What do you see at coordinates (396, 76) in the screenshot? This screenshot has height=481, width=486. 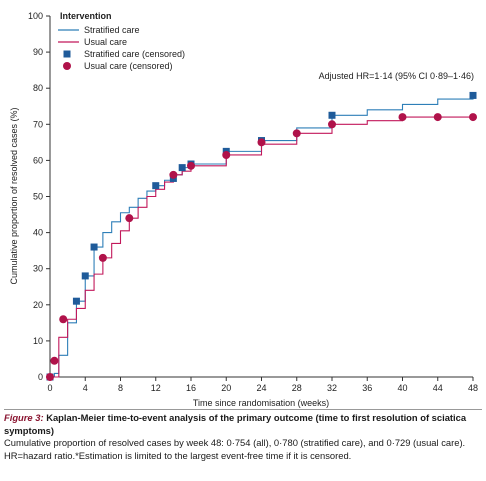 I see `hazard-ratio-annotation: Adjusted HR=1·14 (95% CI 0·89–1·46)` at bounding box center [396, 76].